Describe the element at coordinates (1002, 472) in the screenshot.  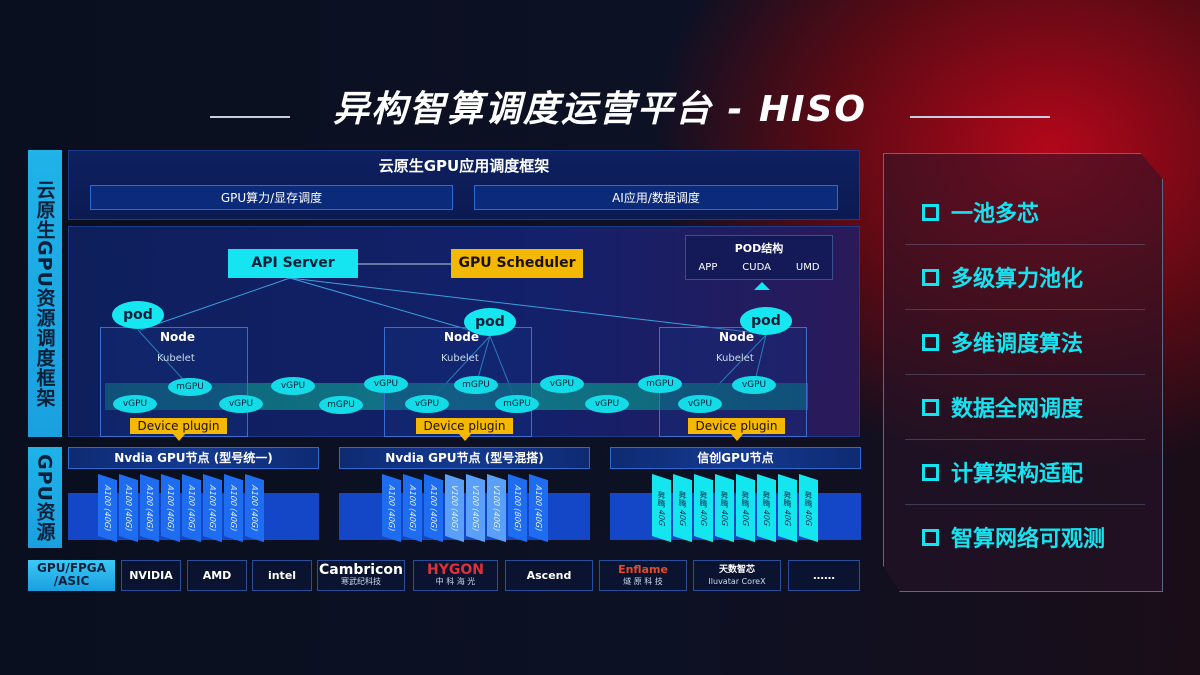
I see `feature-item: 计算架构适配` at that location.